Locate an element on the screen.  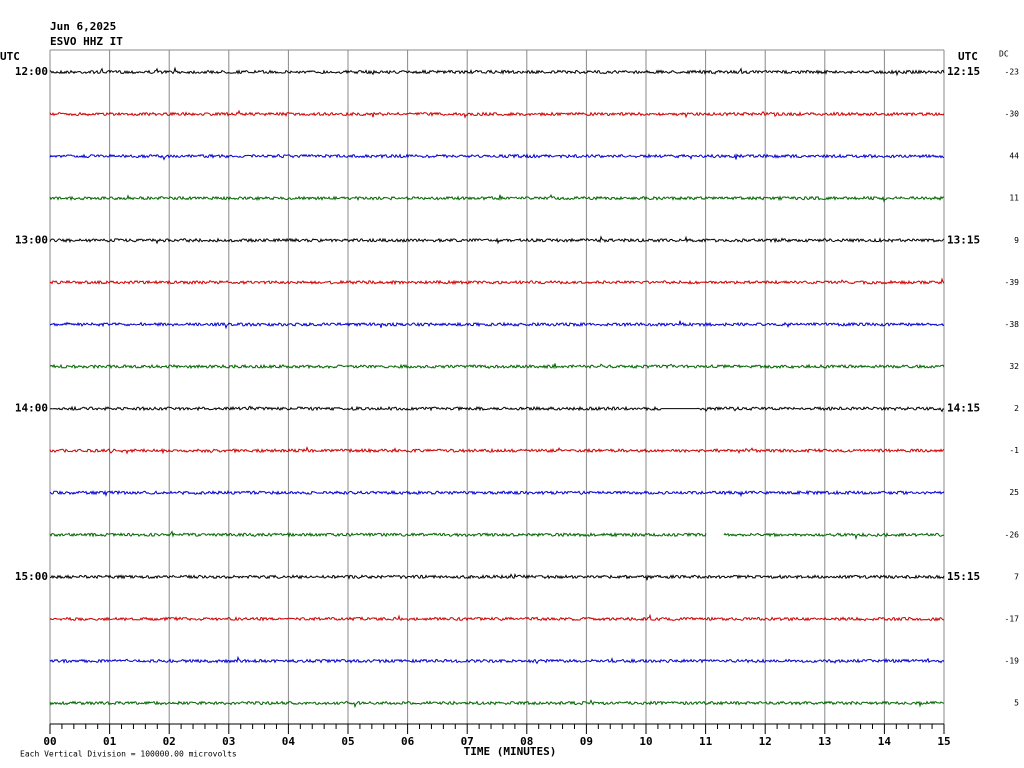
dc-offset: -26 is located at coordinates (1012, 534).